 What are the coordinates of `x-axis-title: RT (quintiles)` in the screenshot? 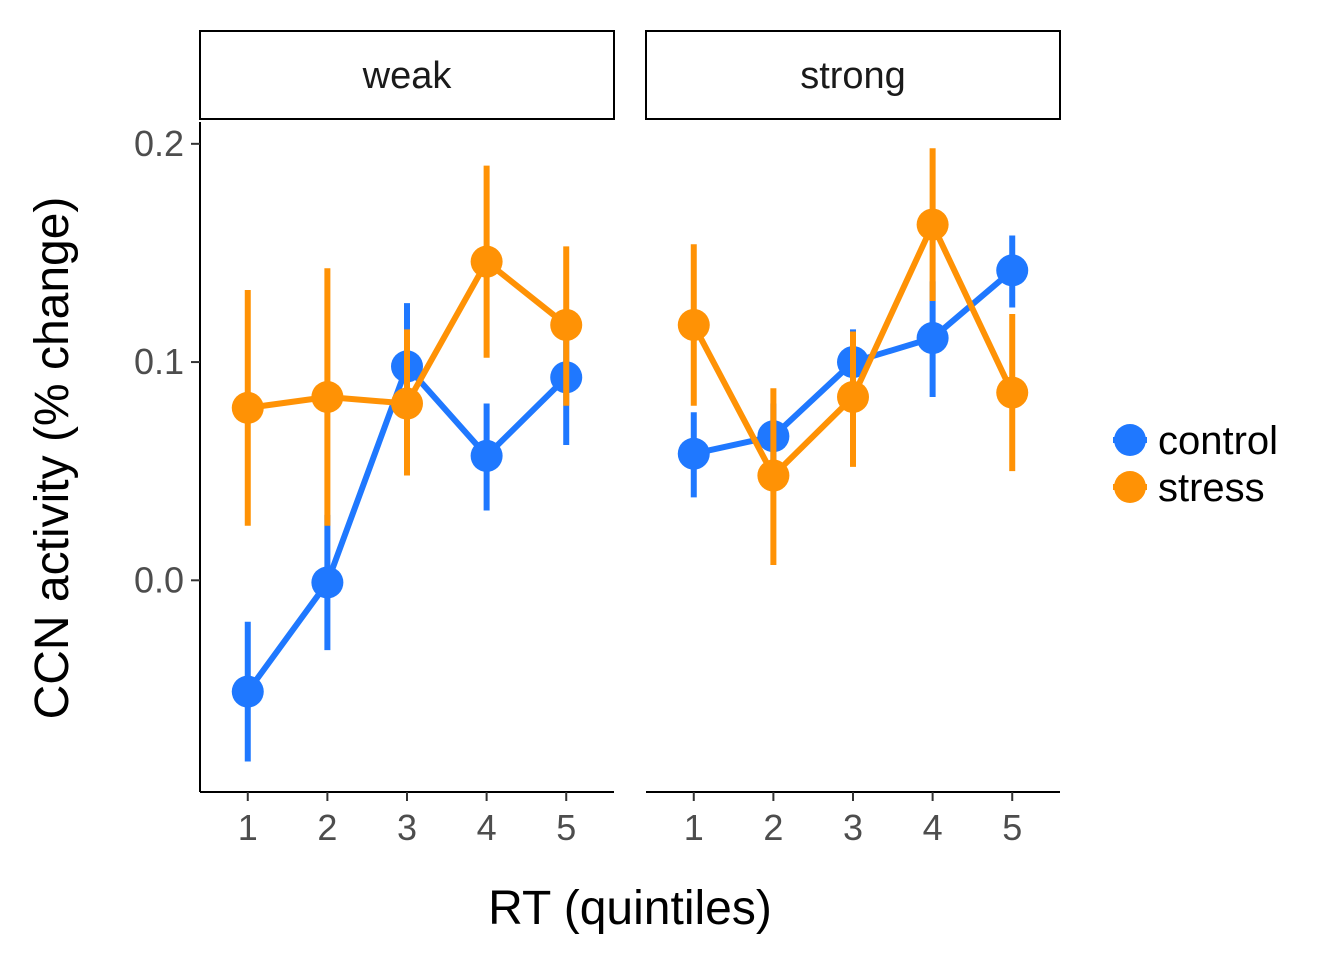 It's located at (630, 908).